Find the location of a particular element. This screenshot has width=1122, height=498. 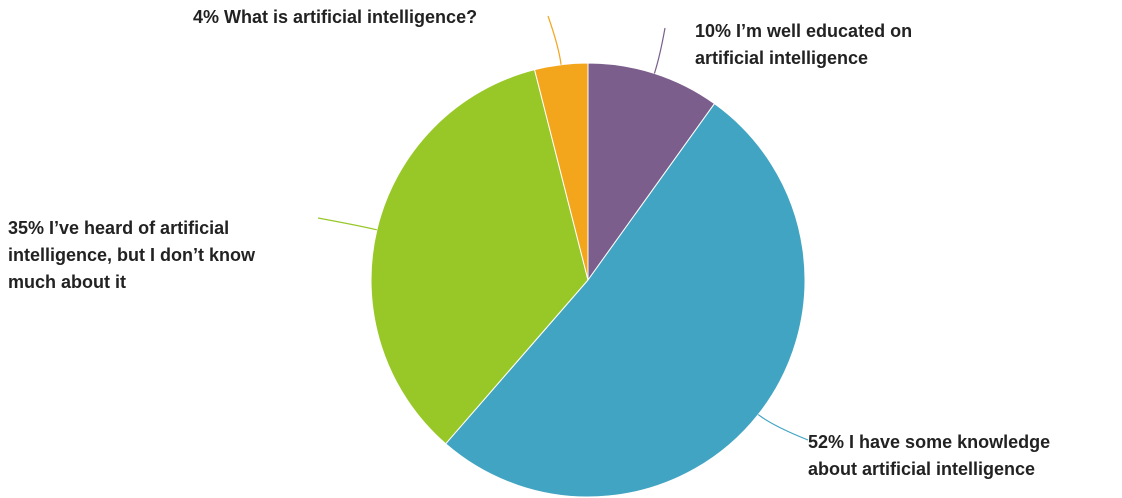

pie-slice-heard-of is located at coordinates (479, 257).